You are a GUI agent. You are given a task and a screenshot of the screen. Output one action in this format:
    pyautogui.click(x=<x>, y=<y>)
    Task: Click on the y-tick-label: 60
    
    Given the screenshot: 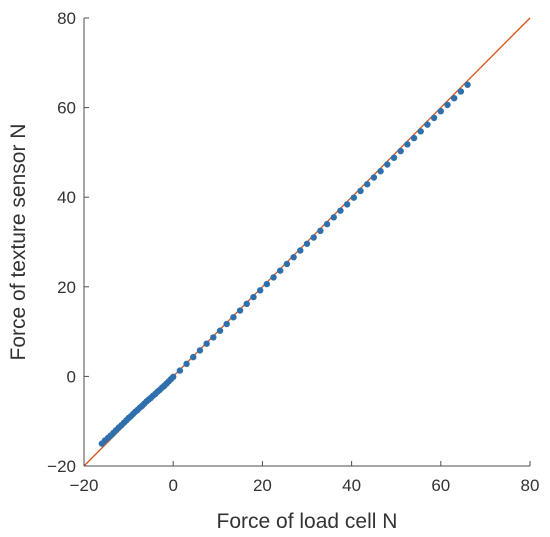 What is the action you would take?
    pyautogui.click(x=66, y=108)
    